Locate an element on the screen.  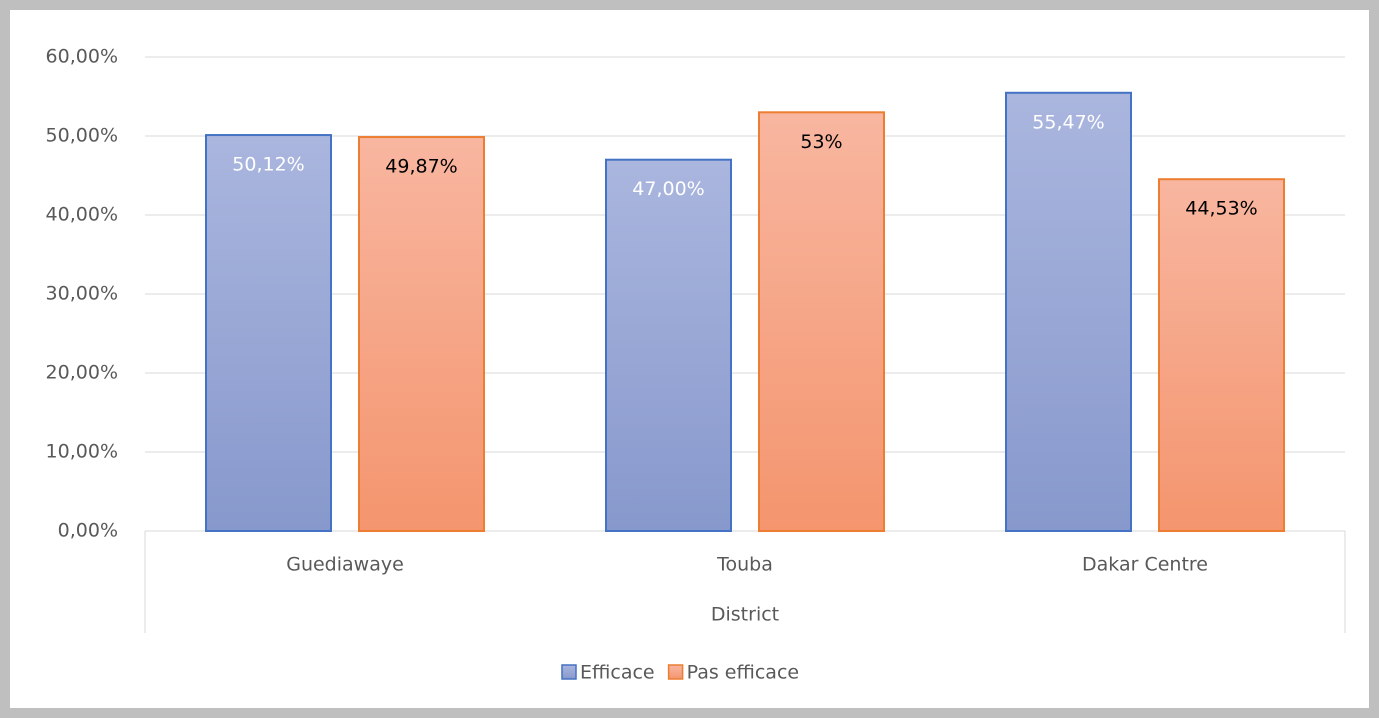
data-label: 53% is located at coordinates (821, 142).